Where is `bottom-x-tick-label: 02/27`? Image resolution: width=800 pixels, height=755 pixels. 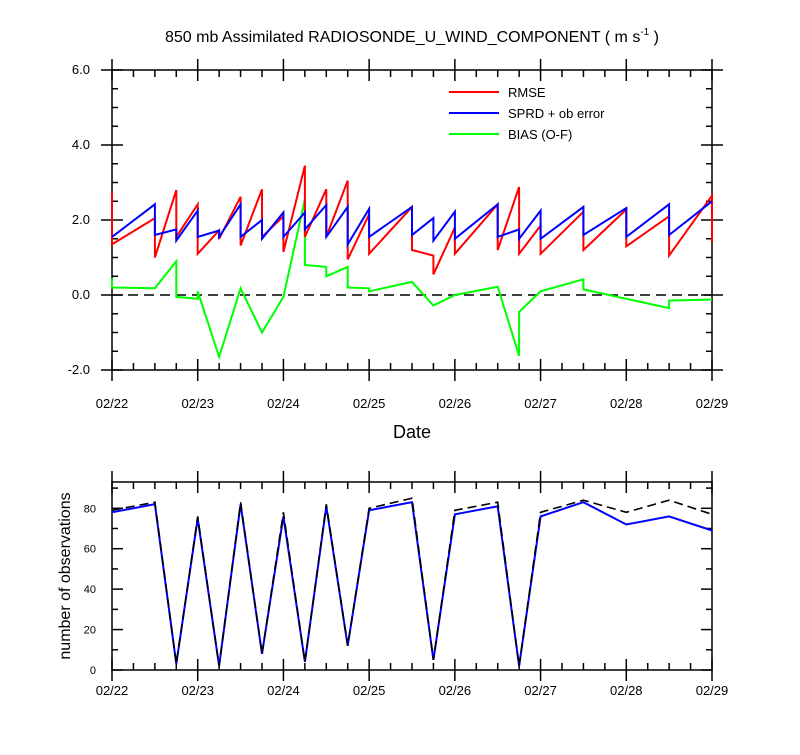 bottom-x-tick-label: 02/27 is located at coordinates (540, 690).